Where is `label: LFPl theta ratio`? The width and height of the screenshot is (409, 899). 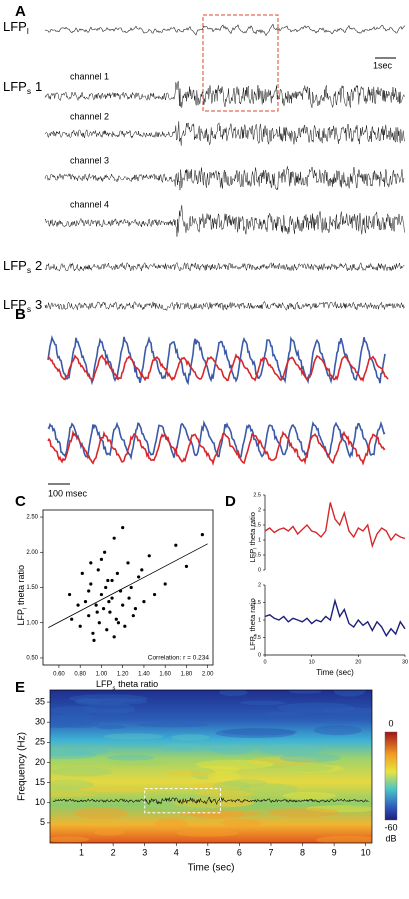 label: LFPl theta ratio is located at coordinates (22, 595).